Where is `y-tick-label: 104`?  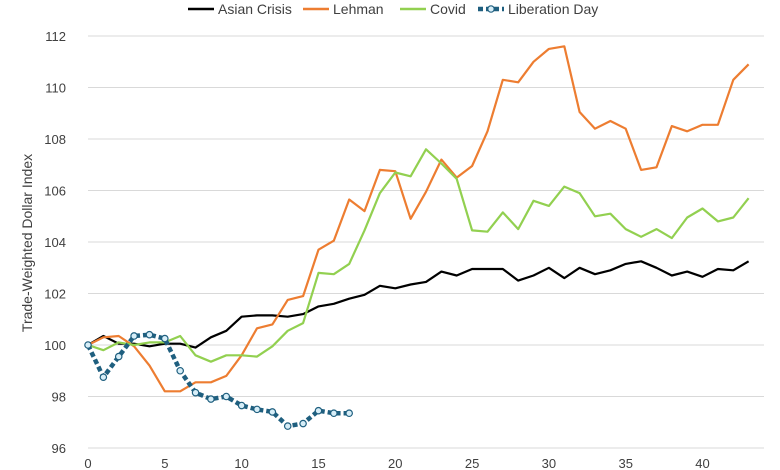
y-tick-label: 104 is located at coordinates (55, 242).